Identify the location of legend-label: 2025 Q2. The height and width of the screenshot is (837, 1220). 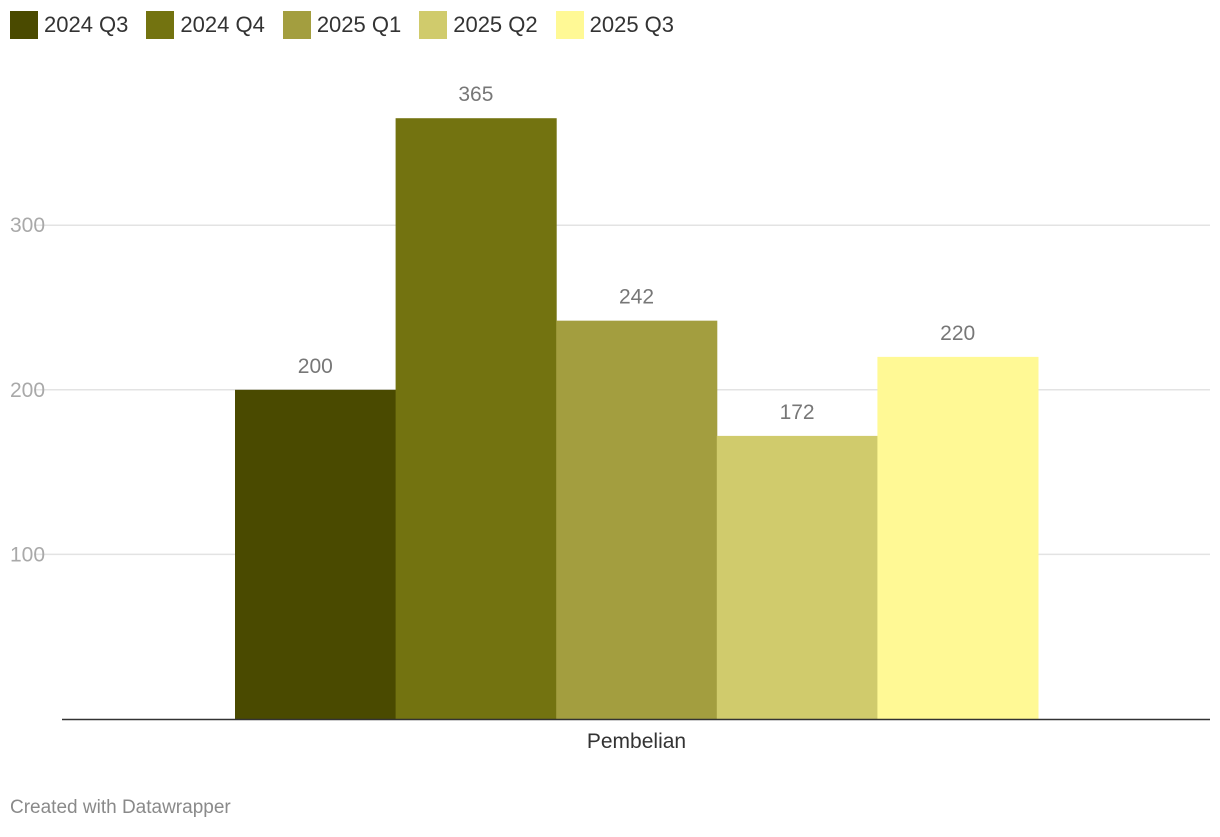
(495, 24).